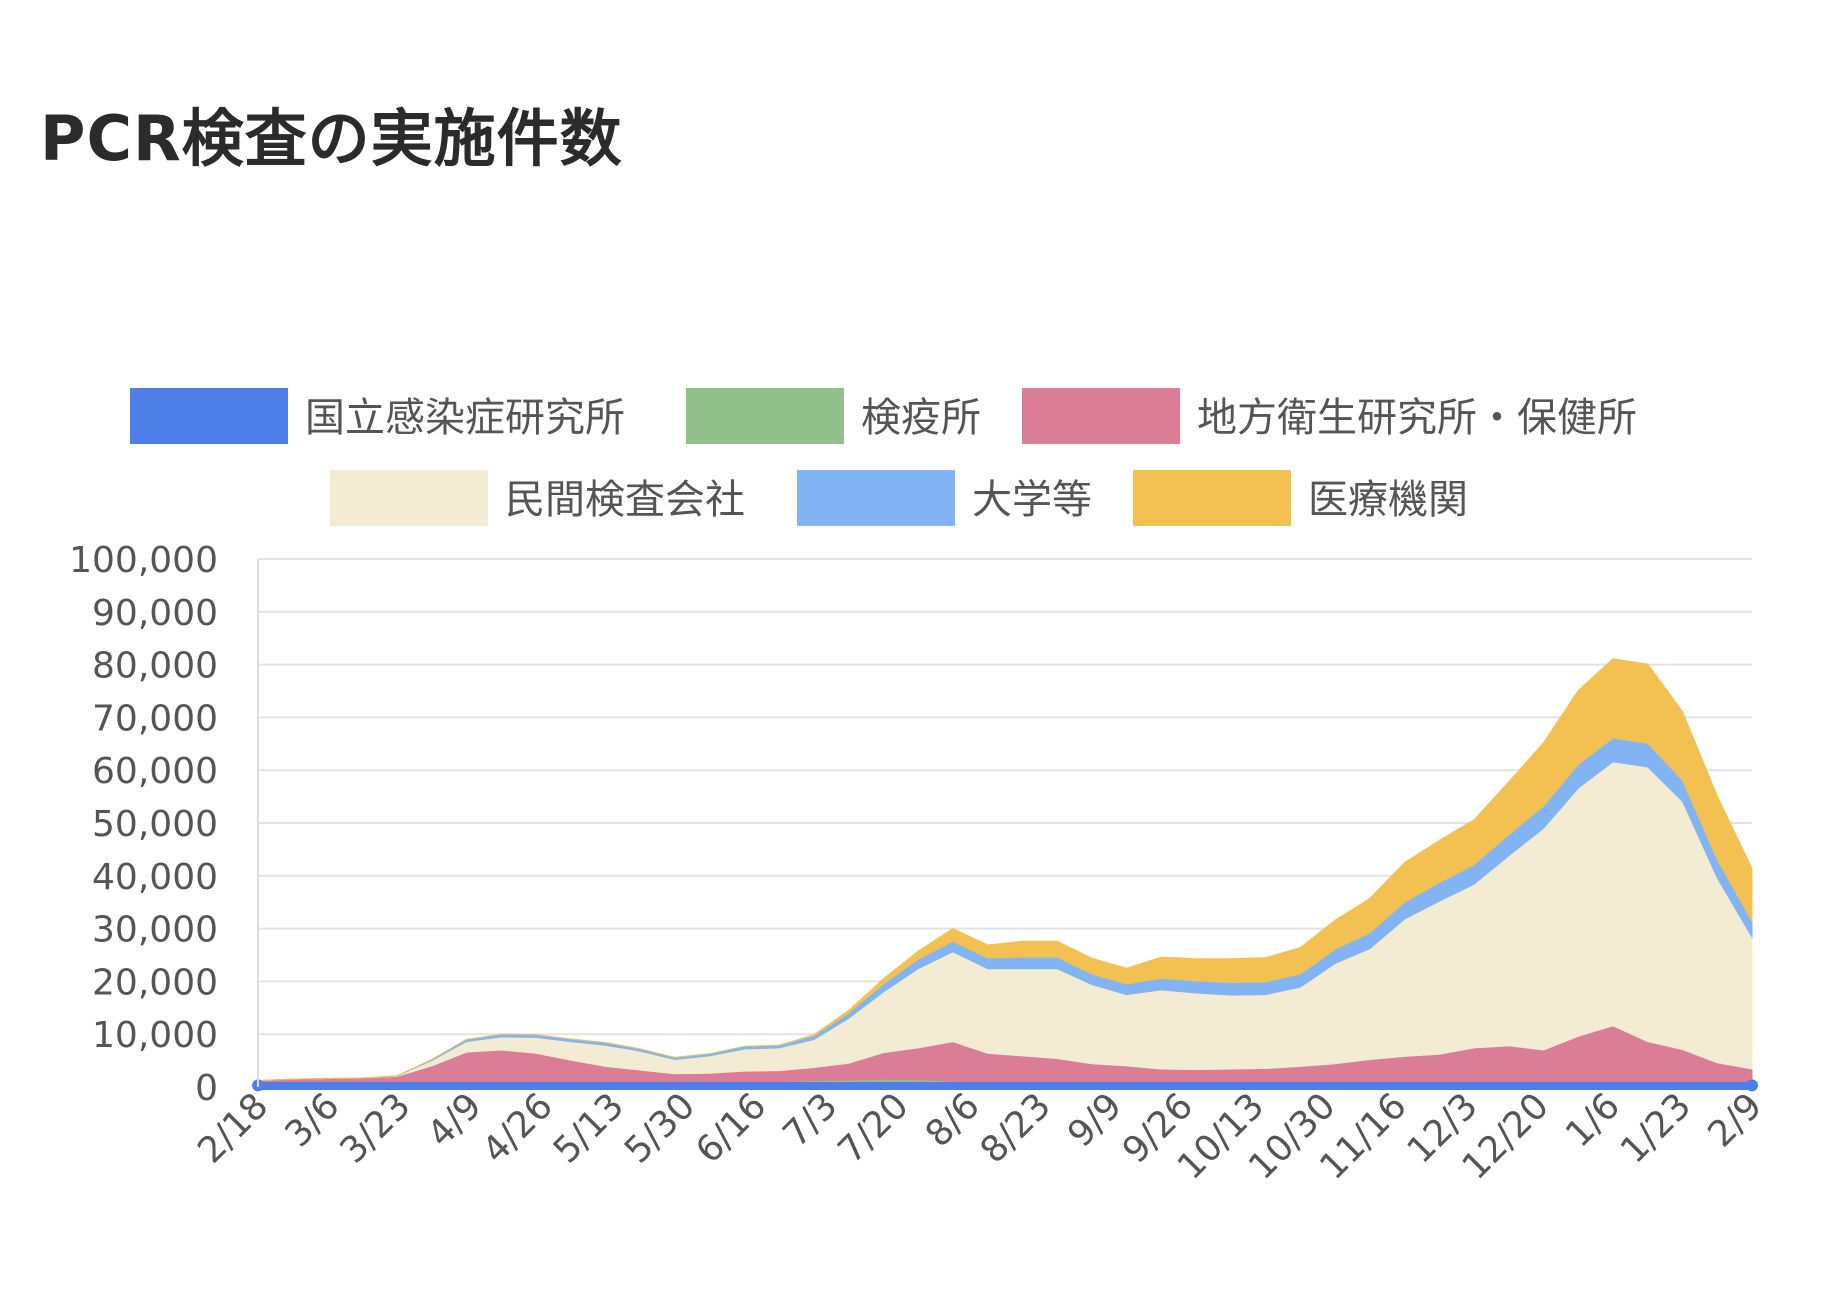  What do you see at coordinates (155, 771) in the screenshot?
I see `y-tick-label: 60,000` at bounding box center [155, 771].